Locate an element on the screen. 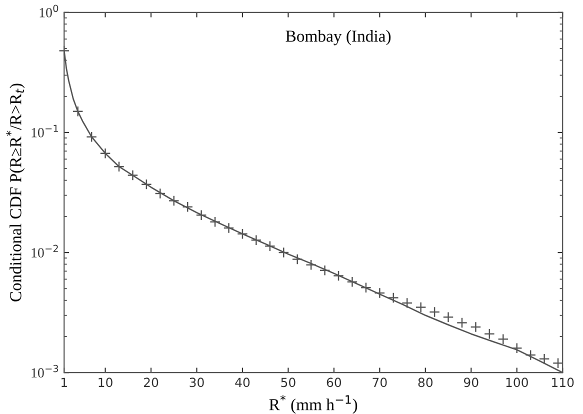 The height and width of the screenshot is (414, 583). x-tick-label: 100 is located at coordinates (517, 383).